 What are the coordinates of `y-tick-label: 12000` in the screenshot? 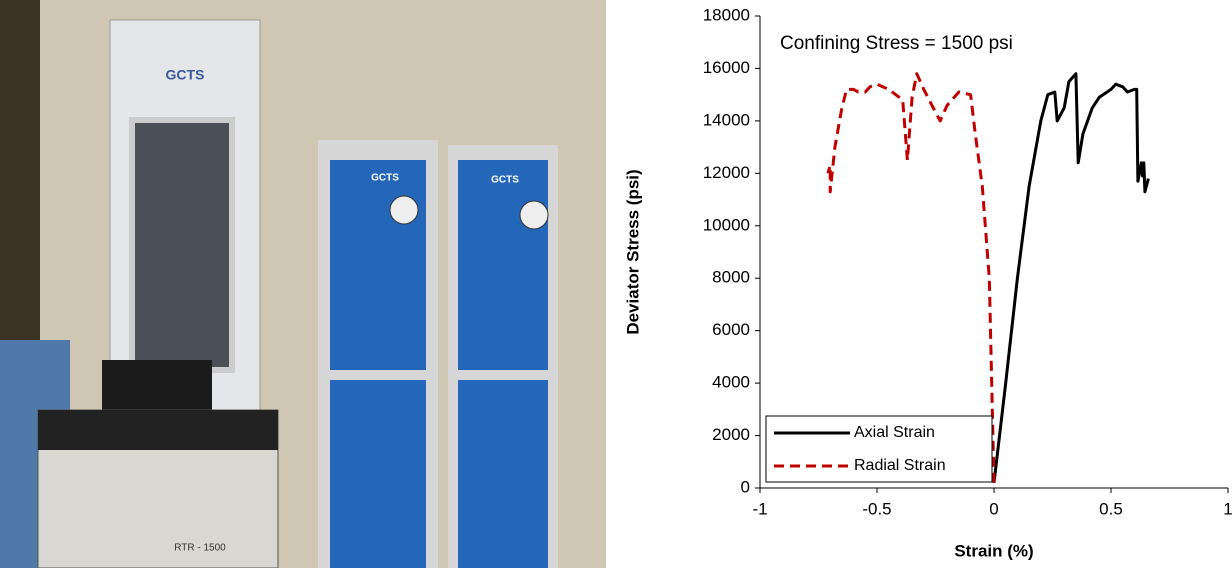 It's located at (726, 172).